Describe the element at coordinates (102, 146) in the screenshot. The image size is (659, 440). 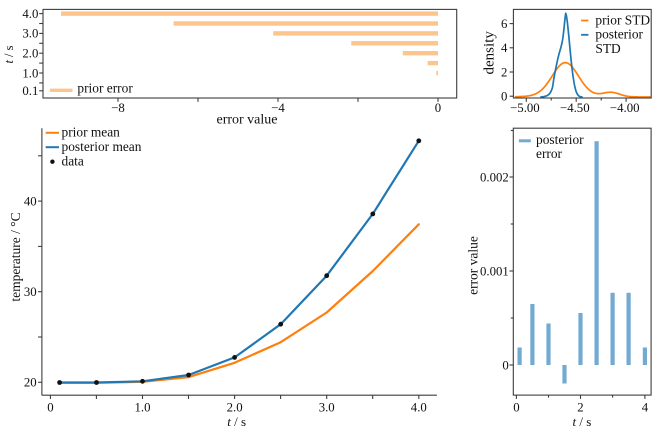
I see `svg-text: posterior mean` at that location.